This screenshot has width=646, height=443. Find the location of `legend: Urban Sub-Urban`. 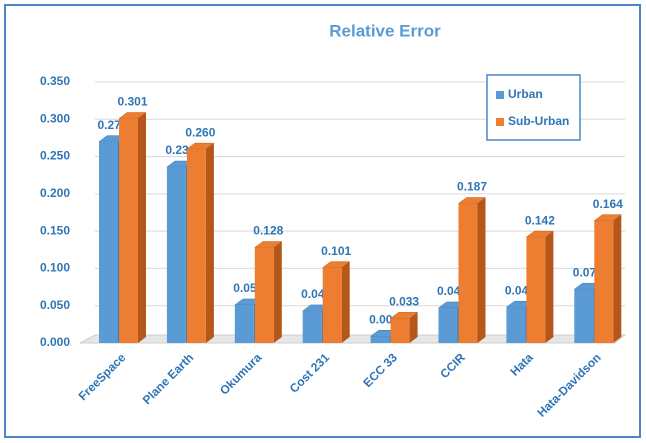

legend: Urban Sub-Urban is located at coordinates (533, 107).